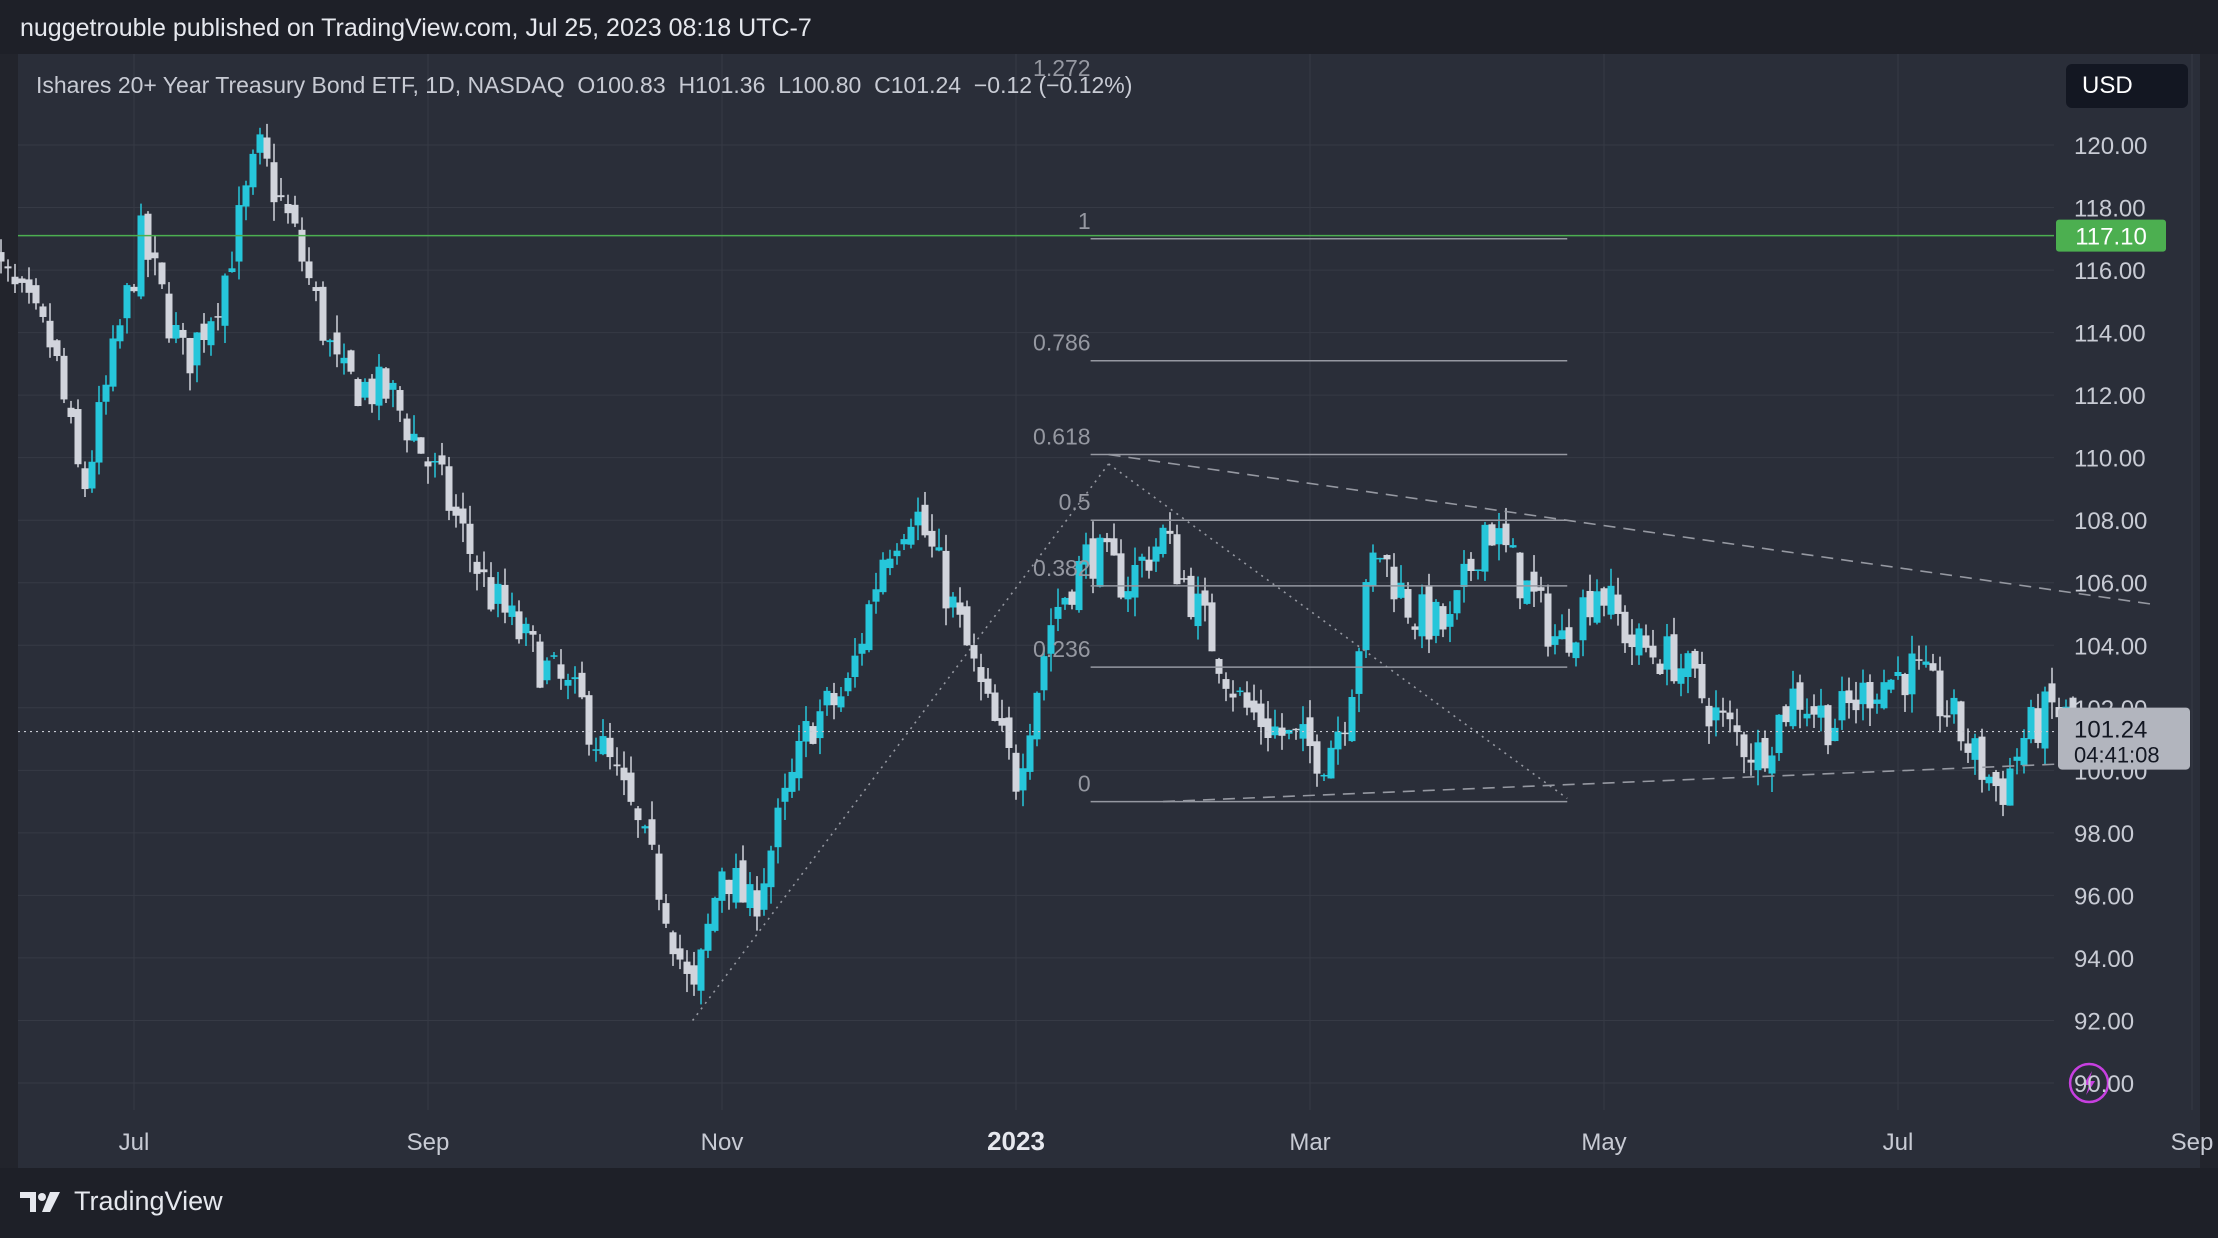 The image size is (2218, 1238). I want to click on fib-level-label: 0, so click(1084, 784).